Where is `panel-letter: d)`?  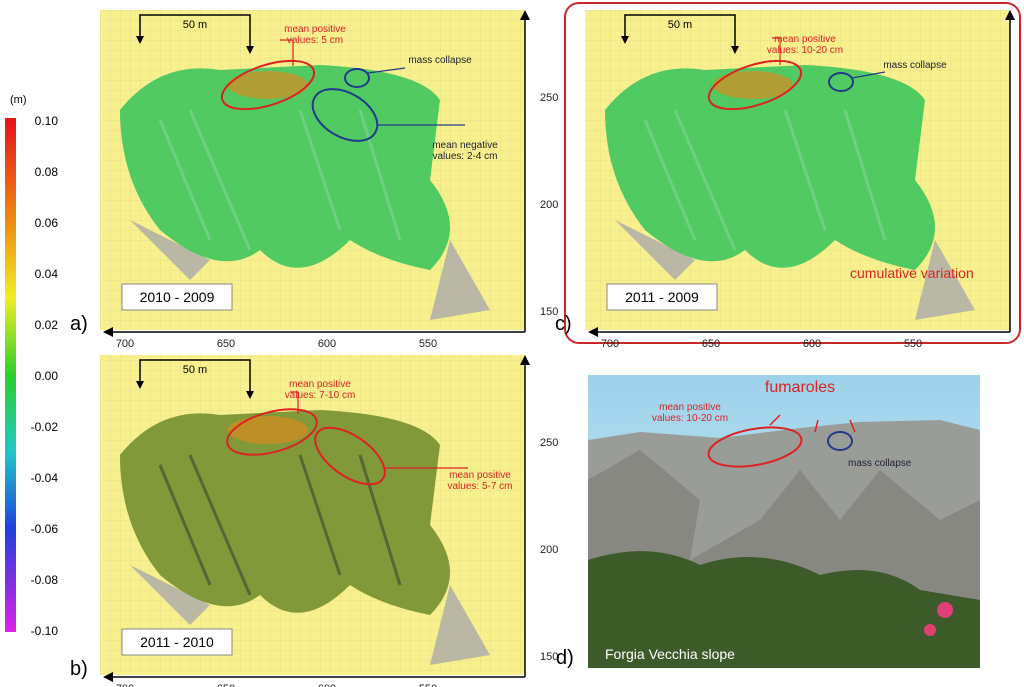 panel-letter: d) is located at coordinates (565, 658).